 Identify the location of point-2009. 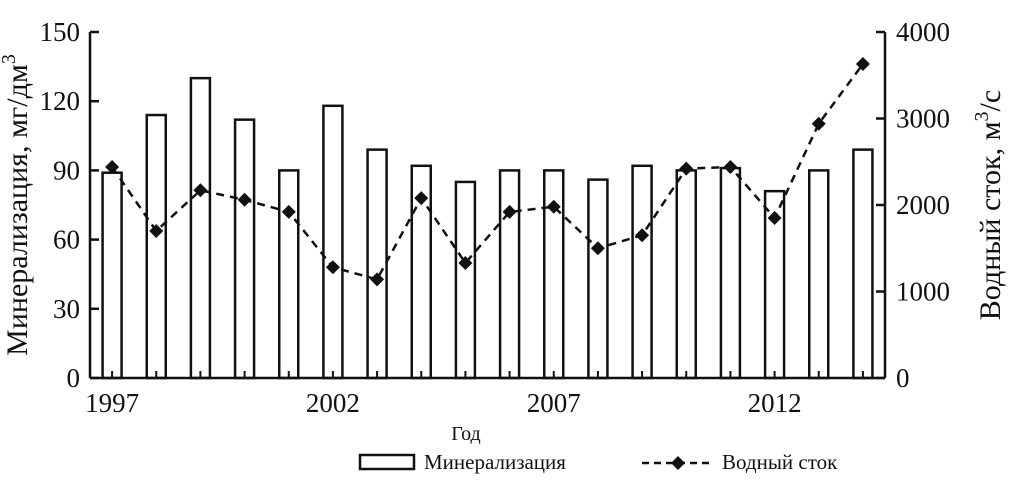
(642, 235).